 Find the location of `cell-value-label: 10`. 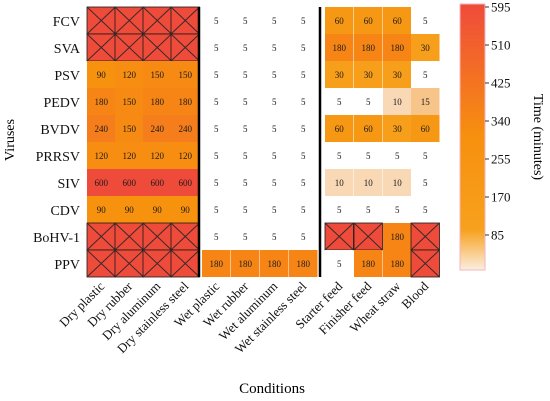

cell-value-label: 10 is located at coordinates (398, 183).